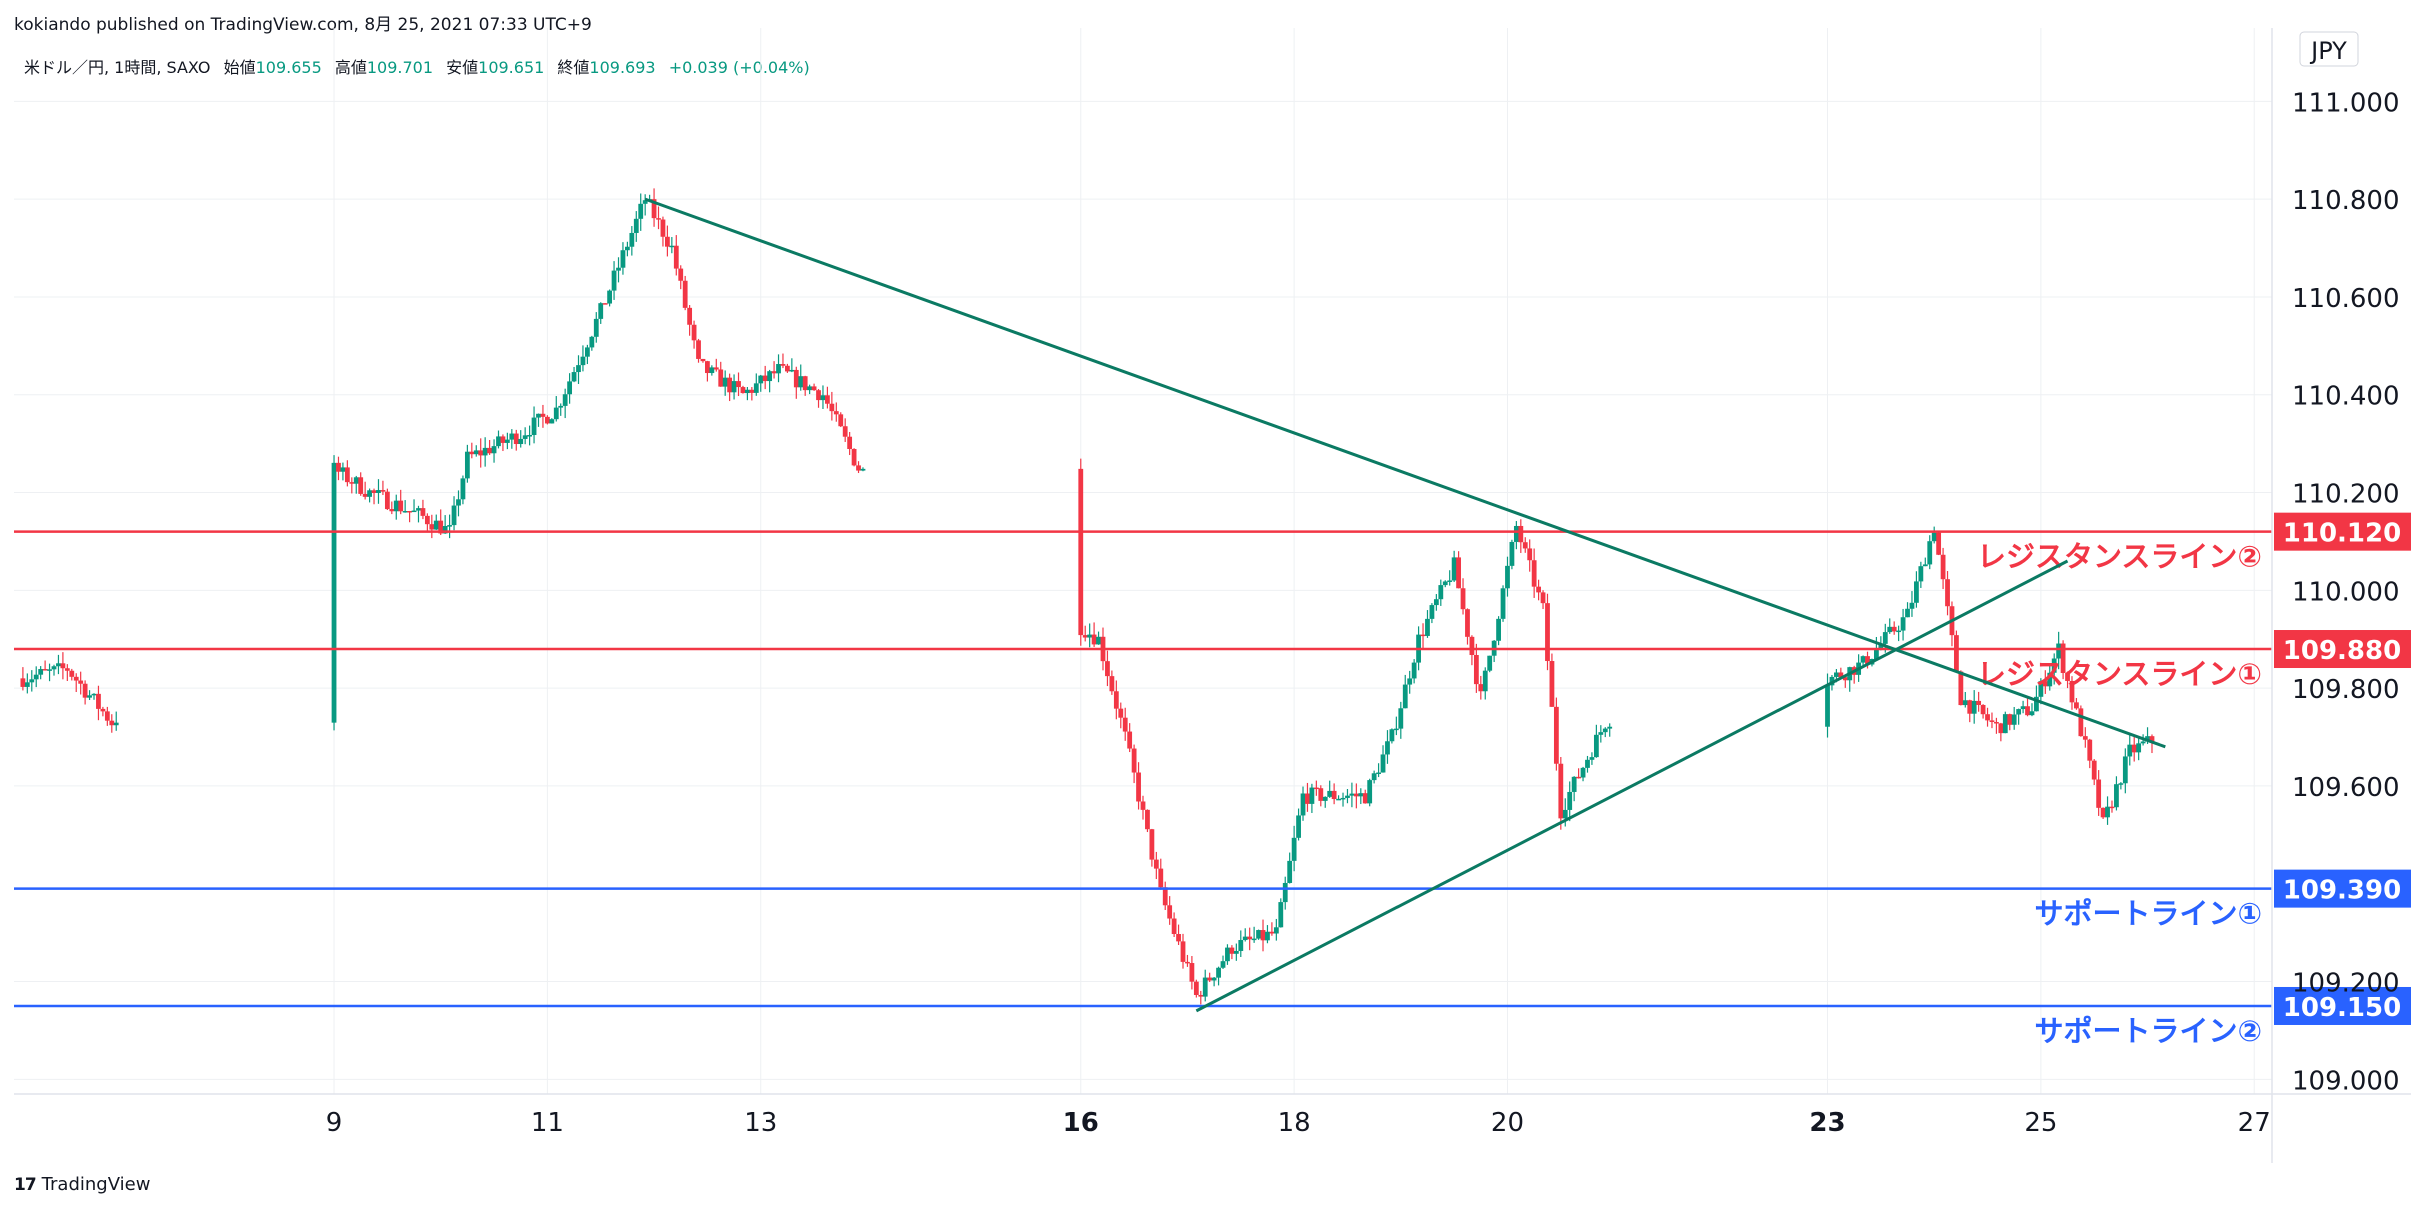 This screenshot has height=1213, width=2431. What do you see at coordinates (2346, 788) in the screenshot?
I see `y-tick-label: 109.600` at bounding box center [2346, 788].